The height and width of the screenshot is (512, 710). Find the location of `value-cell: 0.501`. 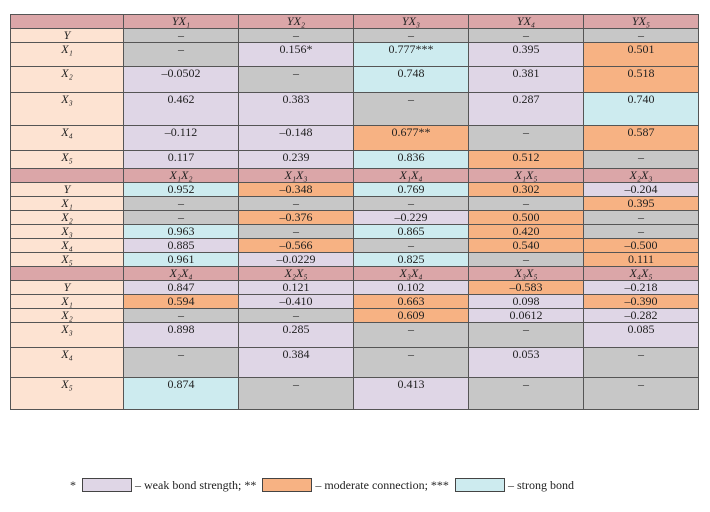

value-cell: 0.501 is located at coordinates (641, 54).